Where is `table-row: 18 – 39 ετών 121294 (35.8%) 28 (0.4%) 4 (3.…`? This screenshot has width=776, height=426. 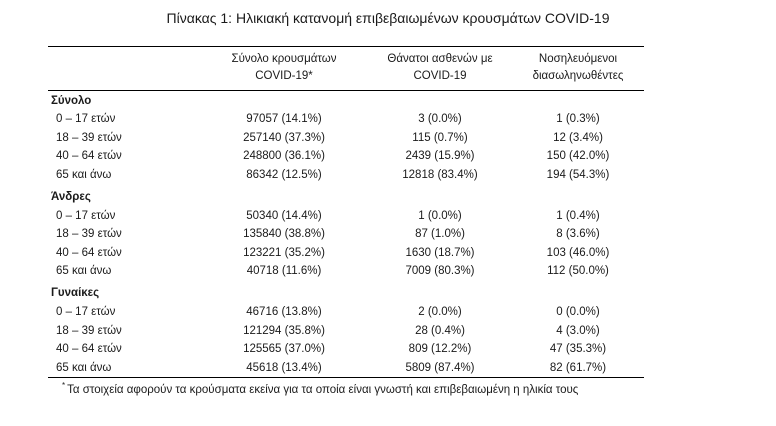
table-row: 18 – 39 ετών 121294 (35.8%) 28 (0.4%) 4 (3.… is located at coordinates (346, 330).